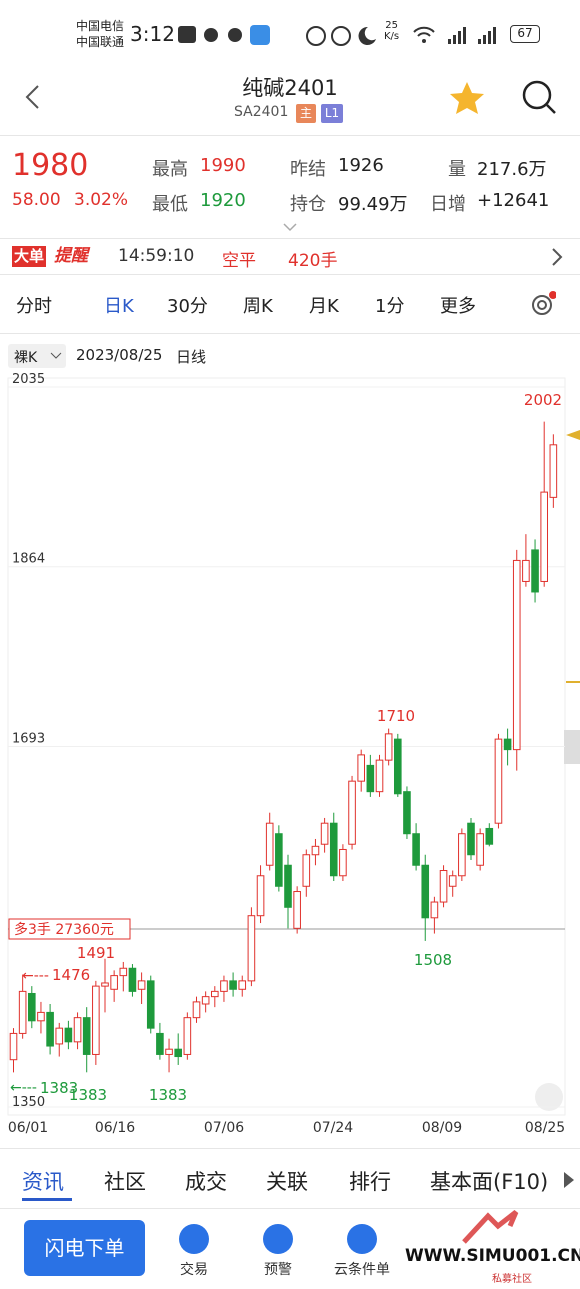 The width and height of the screenshot is (580, 1289). What do you see at coordinates (223, 200) in the screenshot?
I see `low: 1920` at bounding box center [223, 200].